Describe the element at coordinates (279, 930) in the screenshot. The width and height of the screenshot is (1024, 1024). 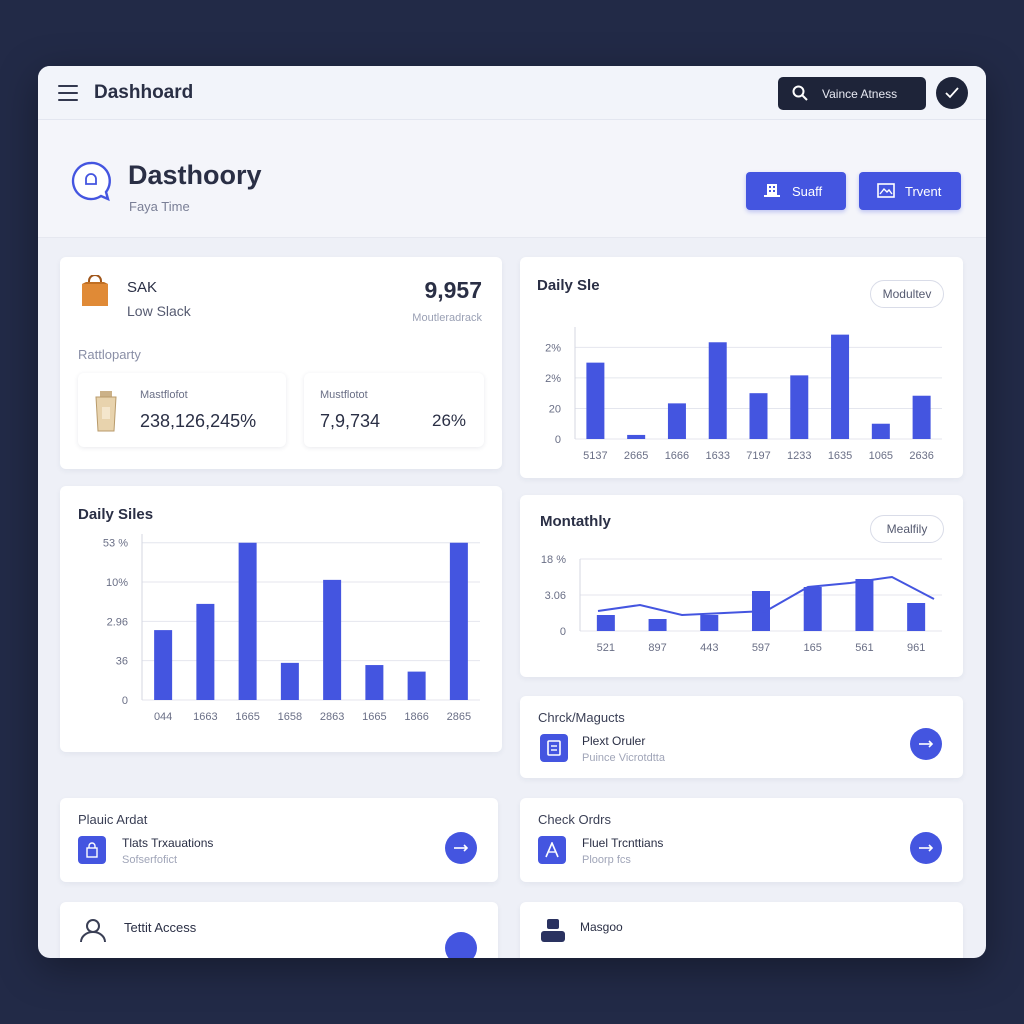
I see `action-card: Tettit Access` at that location.